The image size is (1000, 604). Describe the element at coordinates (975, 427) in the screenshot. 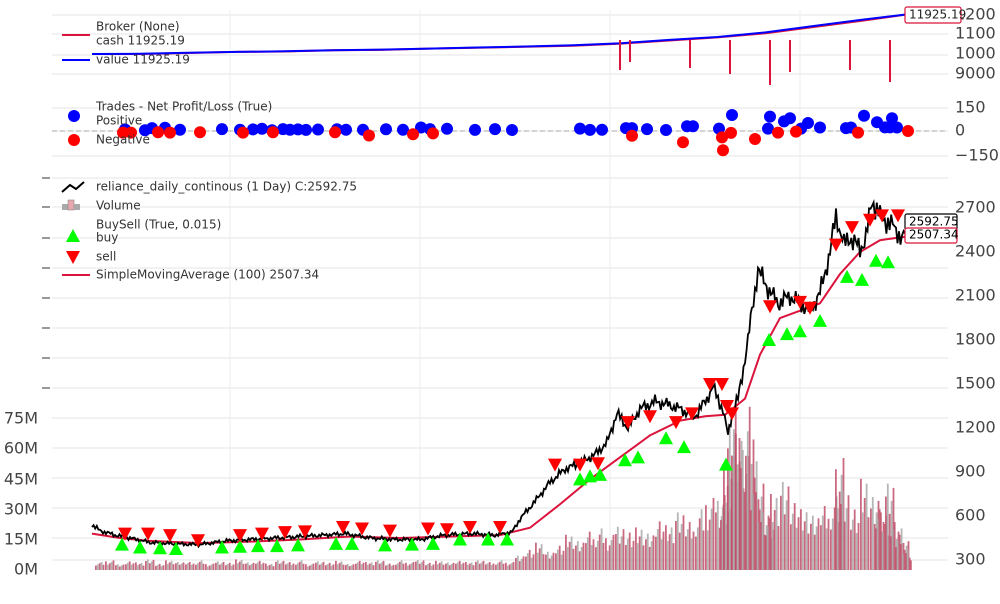

I see `price-y-tick: 1200` at that location.